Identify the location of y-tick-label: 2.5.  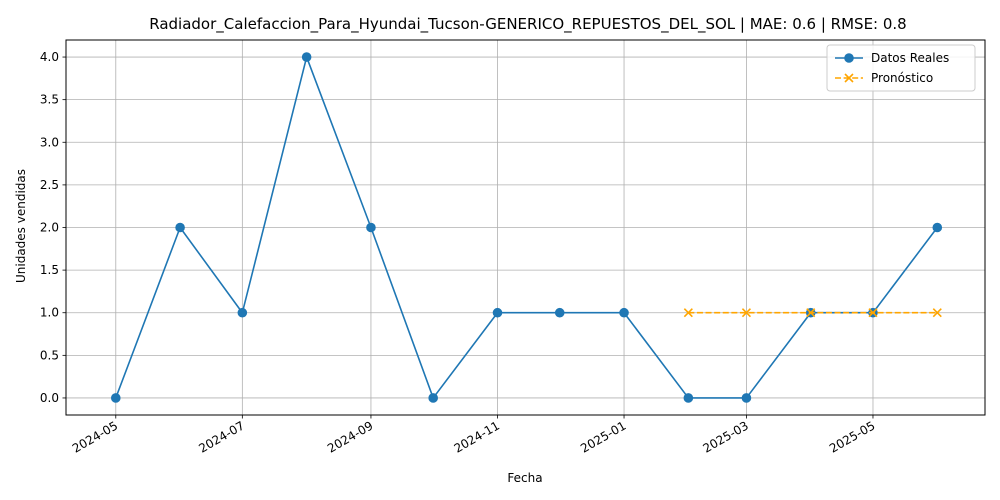
(49, 185).